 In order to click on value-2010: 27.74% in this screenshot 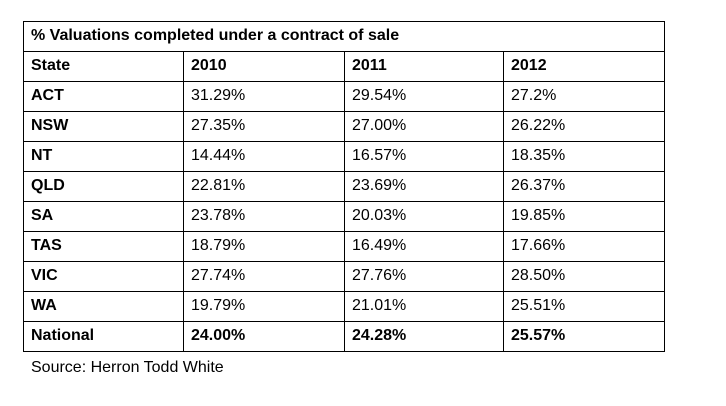, I will do `click(264, 276)`.